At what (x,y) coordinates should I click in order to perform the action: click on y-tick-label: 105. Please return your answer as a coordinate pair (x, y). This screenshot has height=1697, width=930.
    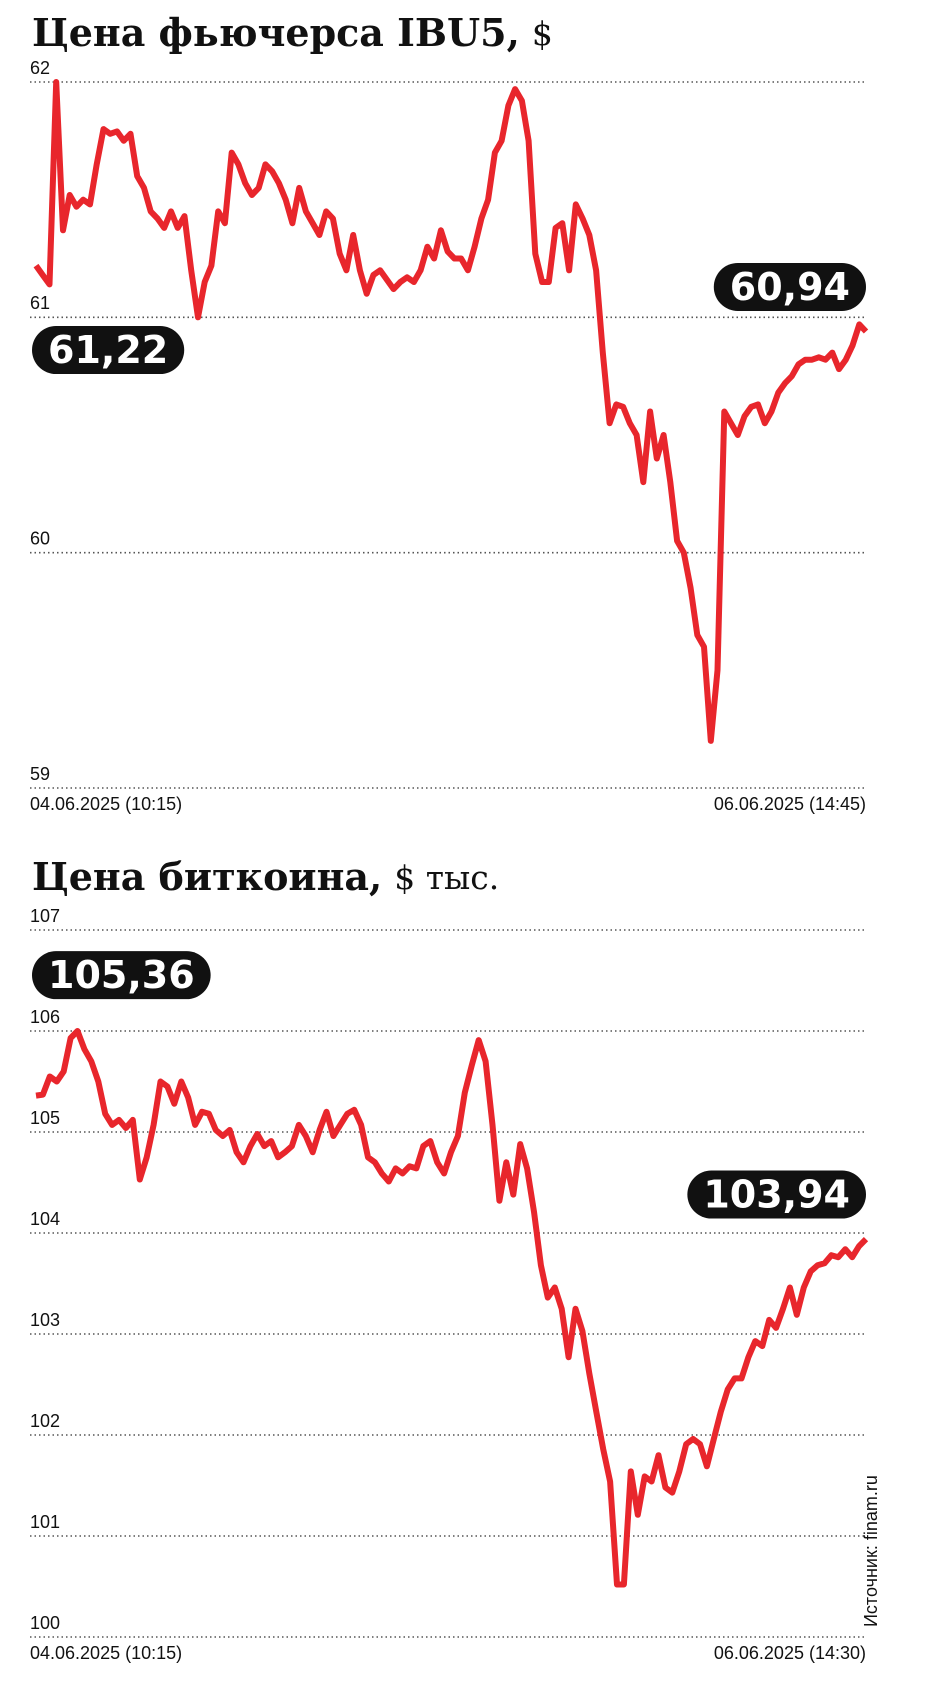
    Looking at the image, I should click on (45, 1118).